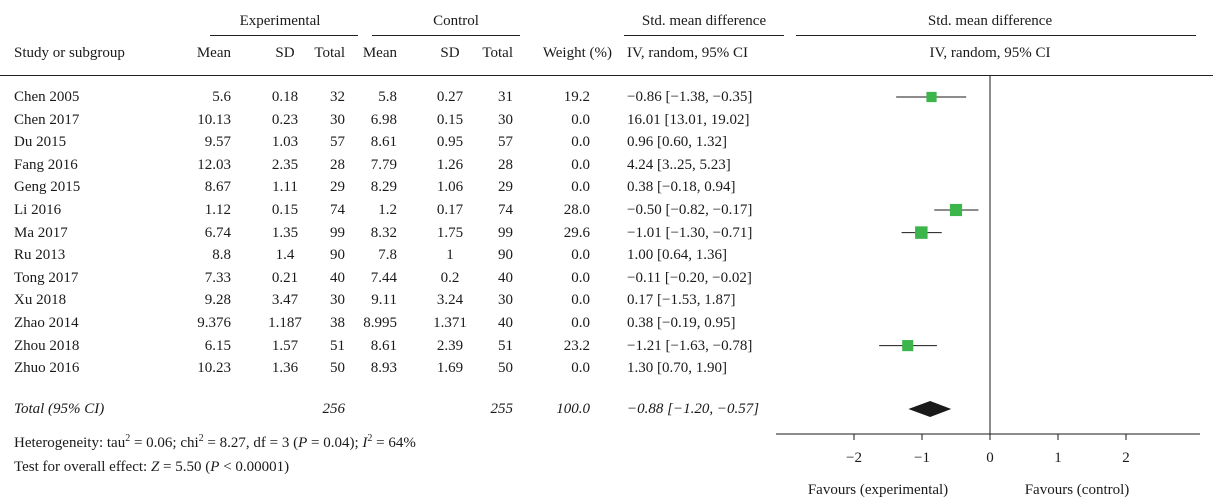  What do you see at coordinates (687, 53) in the screenshot?
I see `header-method-text: IV, random, 95% CI` at bounding box center [687, 53].